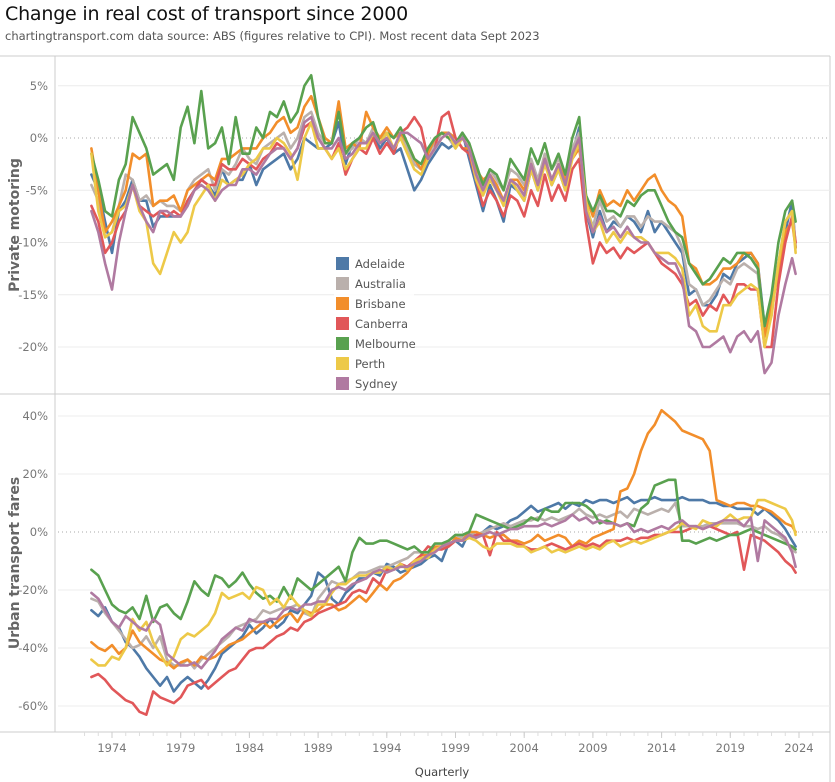 The width and height of the screenshot is (835, 782). Describe the element at coordinates (33, 706) in the screenshot. I see `y-tick-label: -60%` at that location.